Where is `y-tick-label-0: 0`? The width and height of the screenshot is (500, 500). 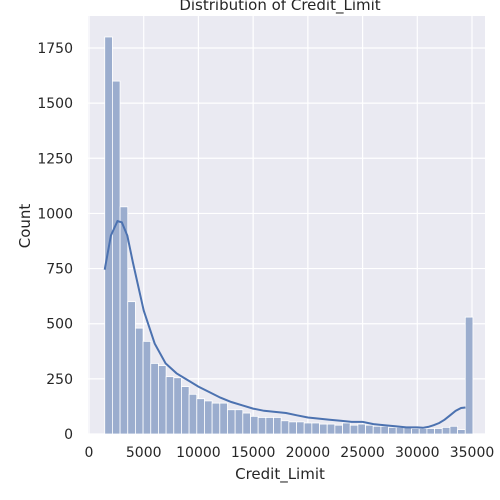
y-tick-label-0: 0 is located at coordinates (68, 435).